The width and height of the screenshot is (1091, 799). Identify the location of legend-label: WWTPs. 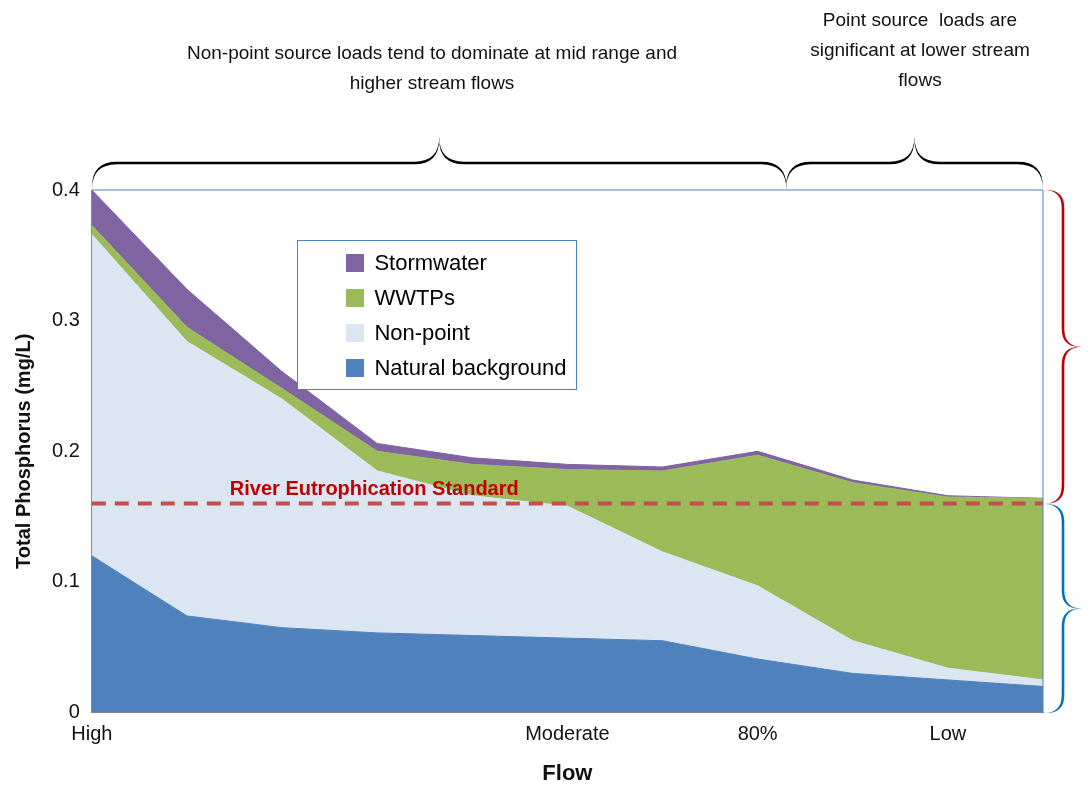
(415, 297).